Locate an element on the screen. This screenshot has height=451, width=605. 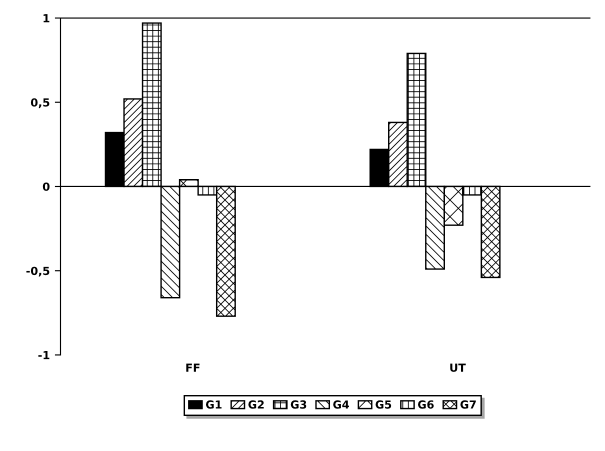
x-tick-label: FF is located at coordinates (193, 368).